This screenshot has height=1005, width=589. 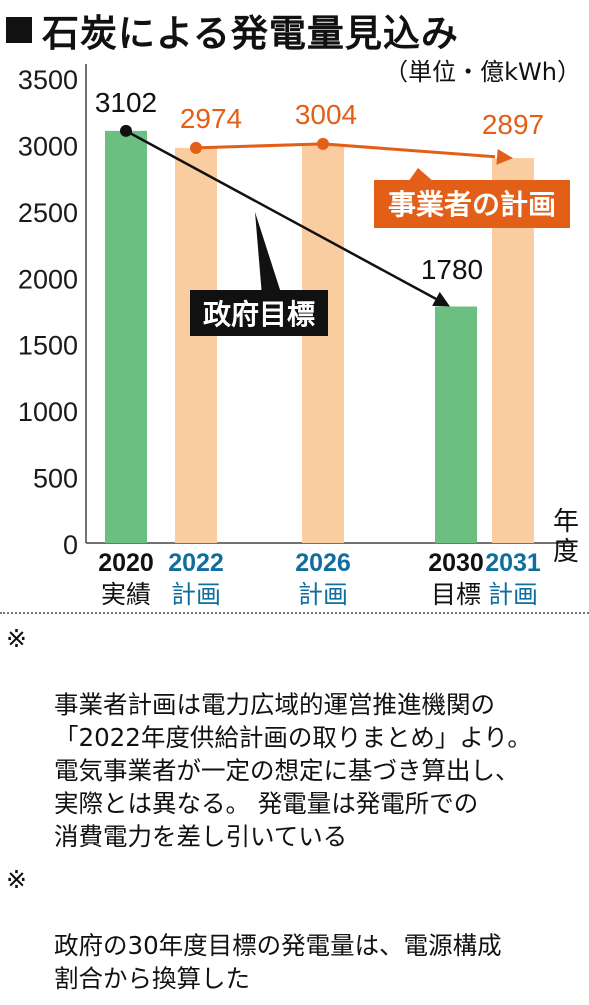 What do you see at coordinates (456, 424) in the screenshot?
I see `bar-2030` at bounding box center [456, 424].